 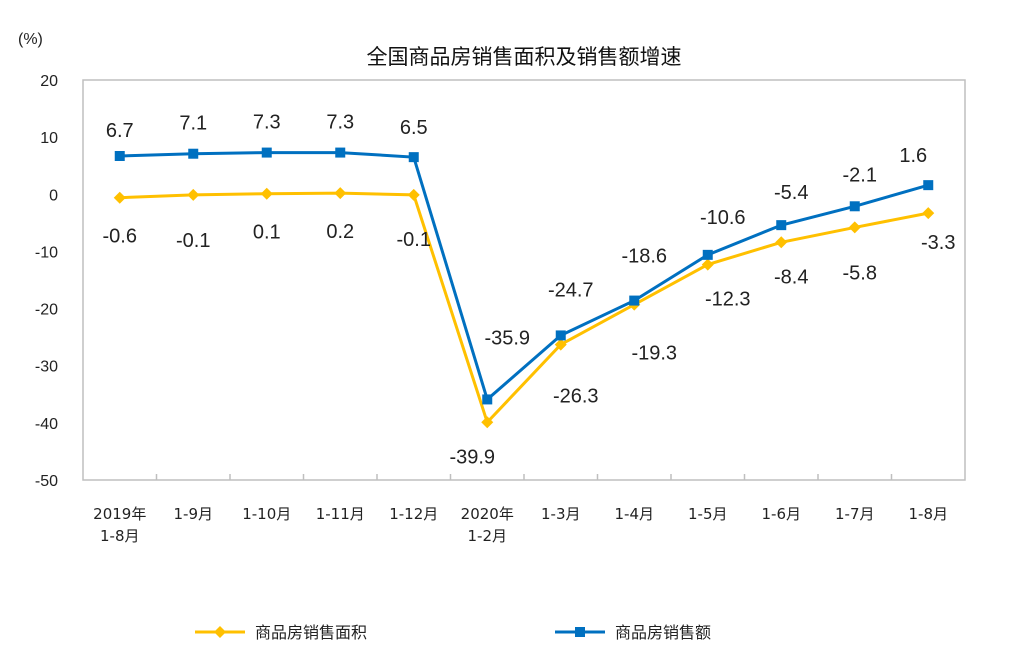 I want to click on y-tick-label: -30, so click(x=46, y=367).